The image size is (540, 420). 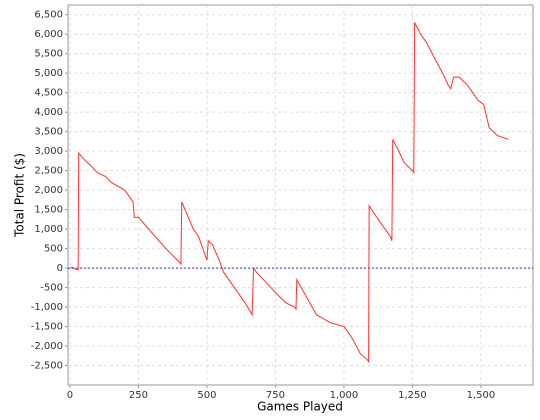 I want to click on x-tick-label: 1,000, so click(x=344, y=395).